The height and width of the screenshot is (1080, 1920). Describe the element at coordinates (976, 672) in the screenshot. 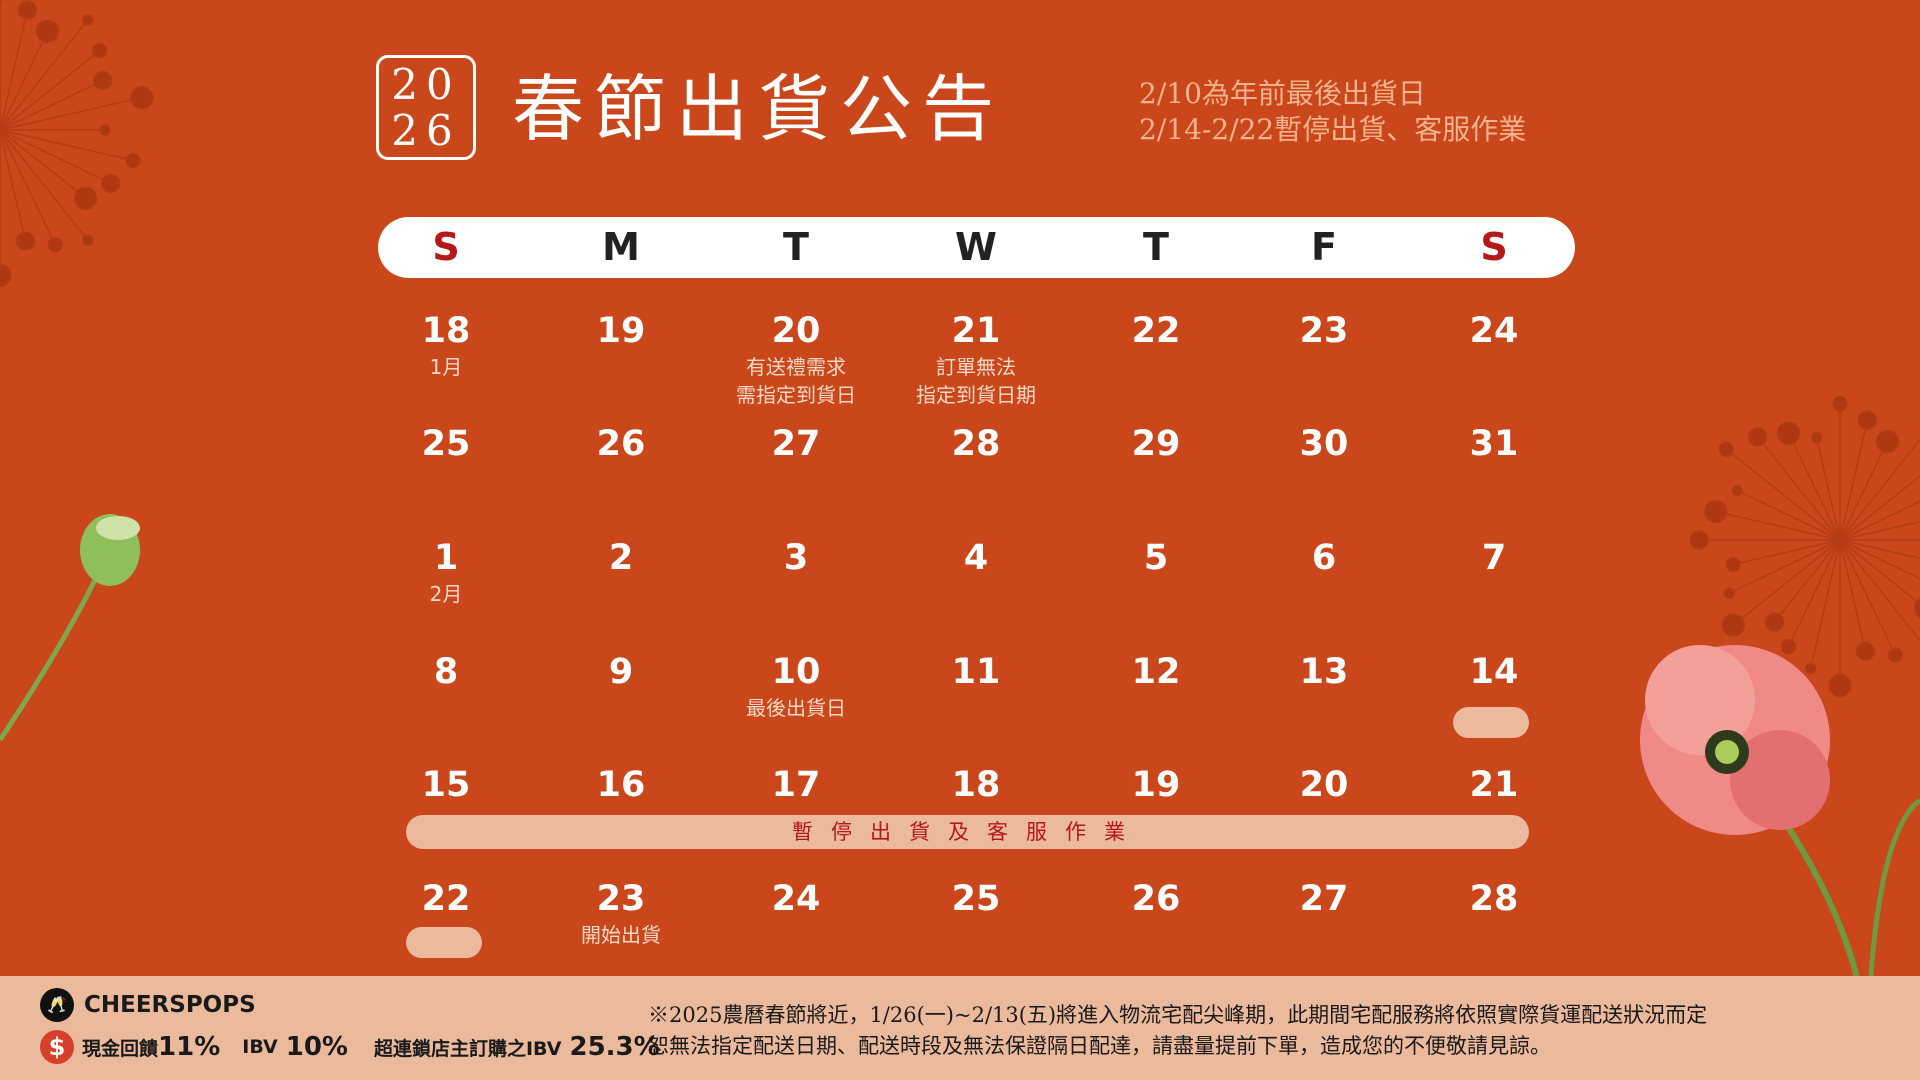

I see `day-cell: 11` at that location.